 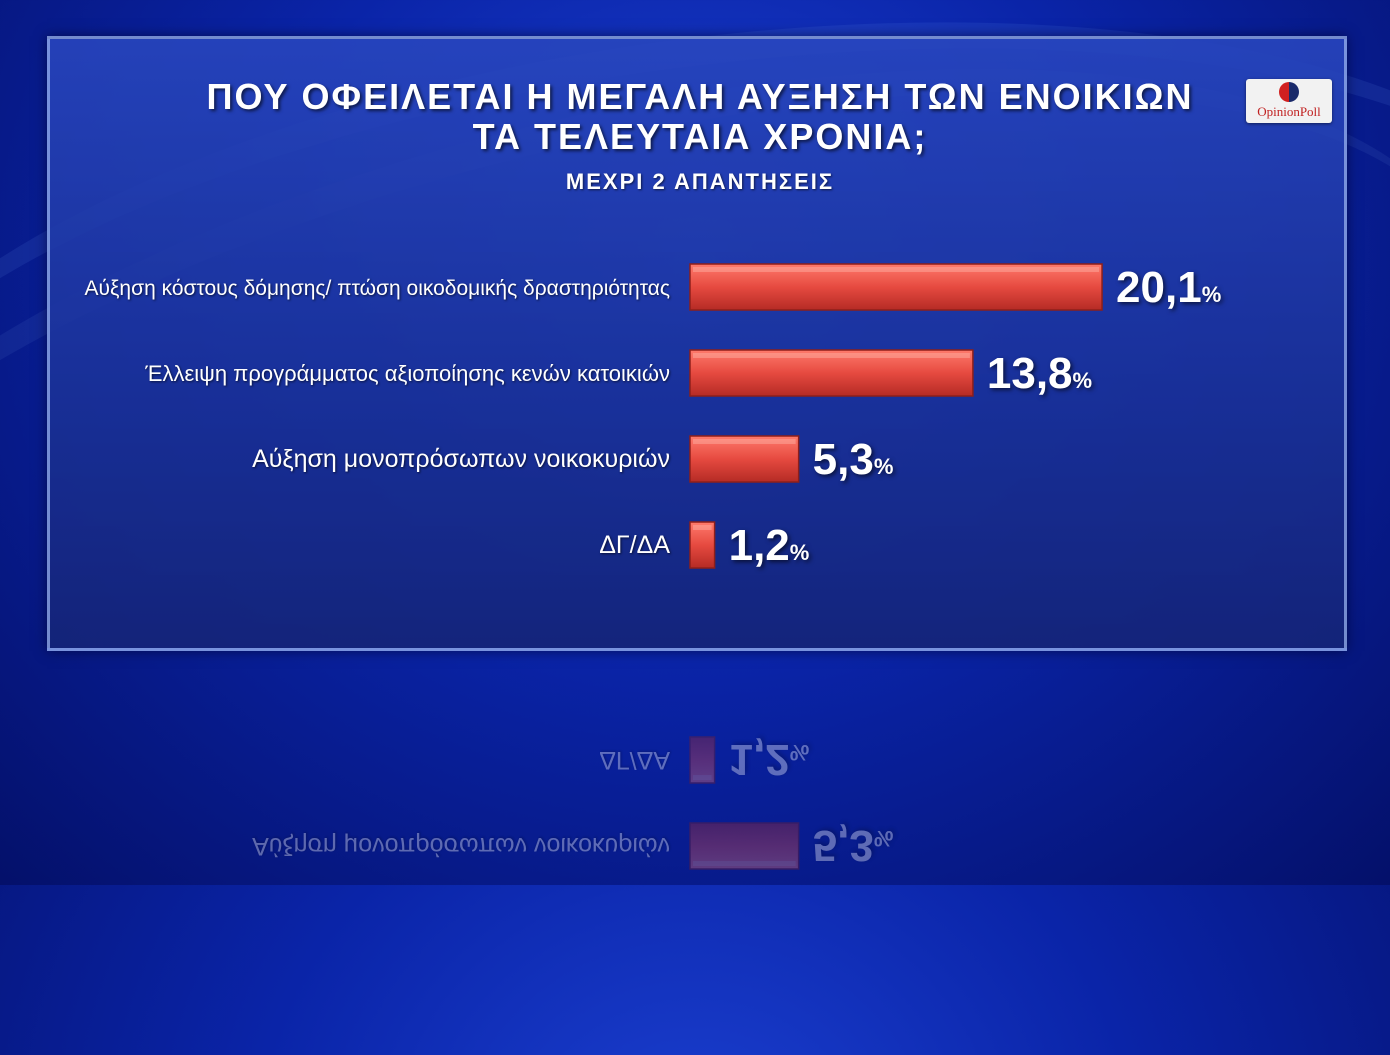 What do you see at coordinates (1289, 92) in the screenshot?
I see `logo-mark-icon` at bounding box center [1289, 92].